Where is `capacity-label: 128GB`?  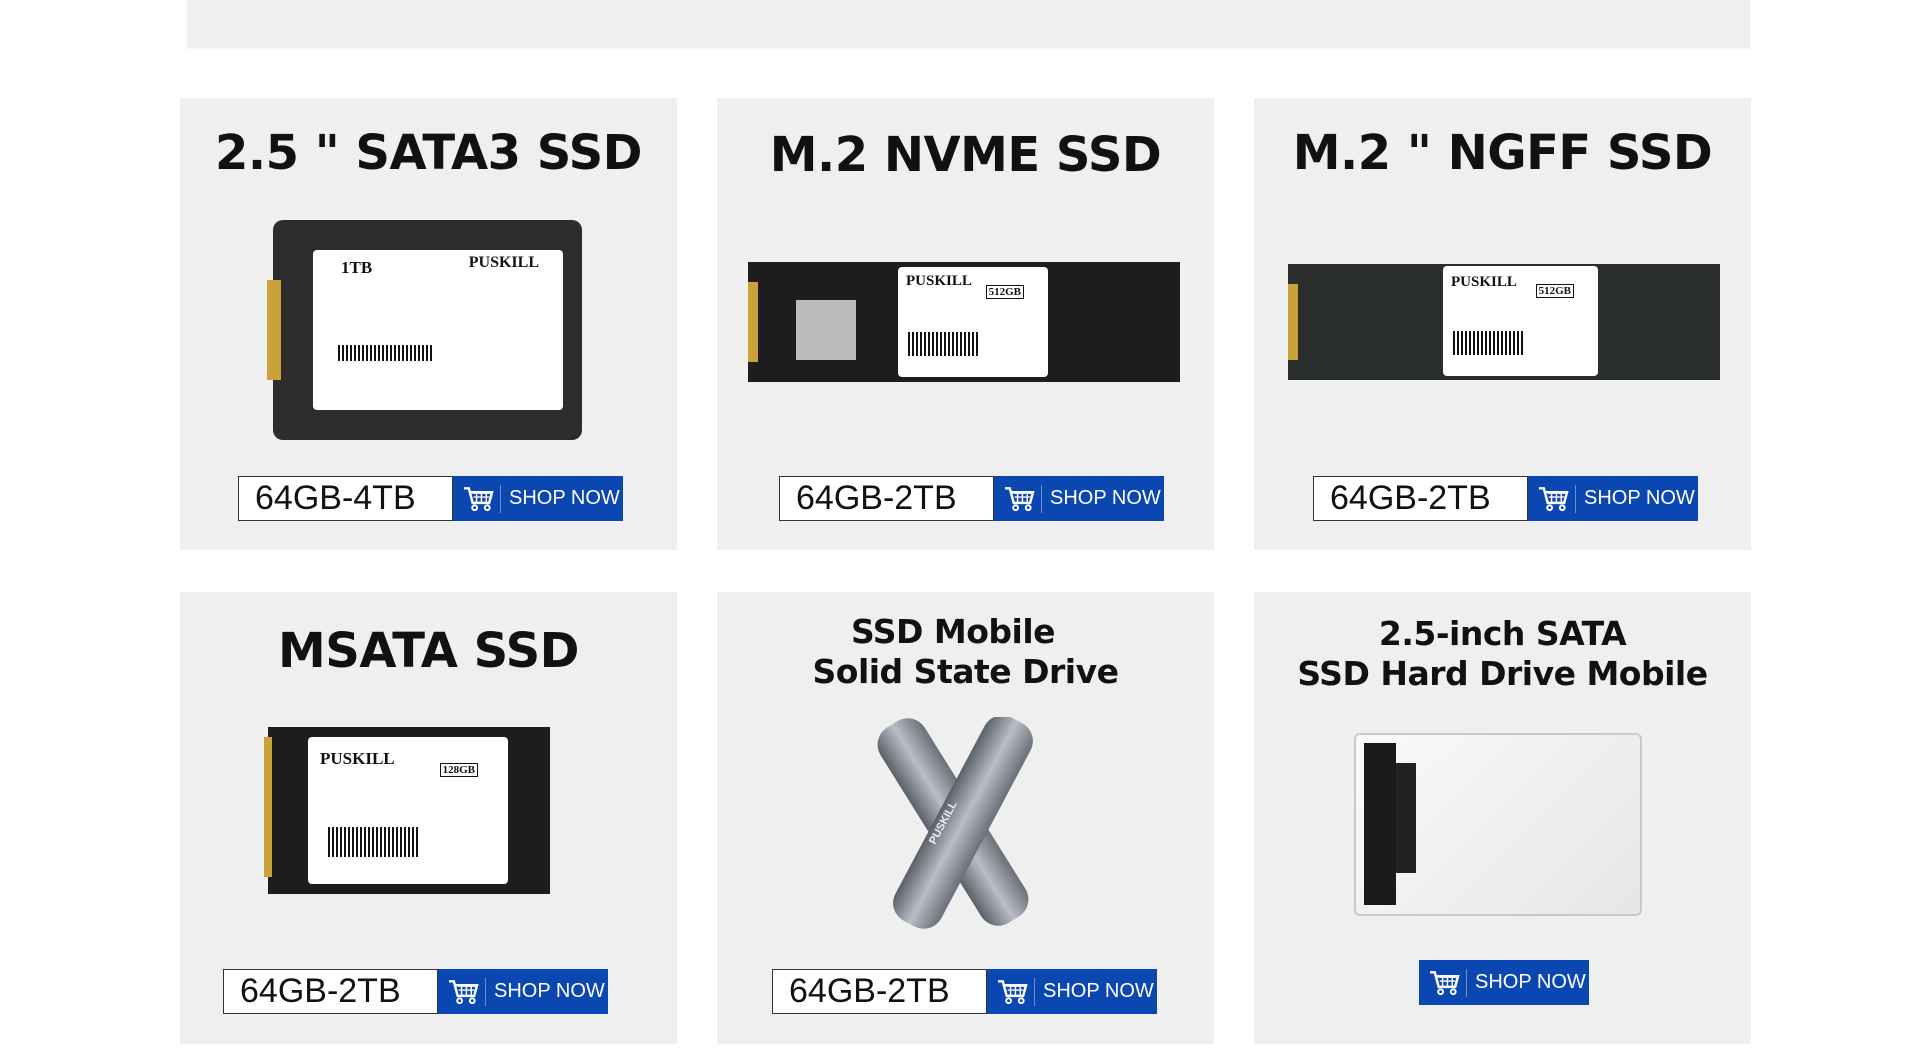 capacity-label: 128GB is located at coordinates (458, 770).